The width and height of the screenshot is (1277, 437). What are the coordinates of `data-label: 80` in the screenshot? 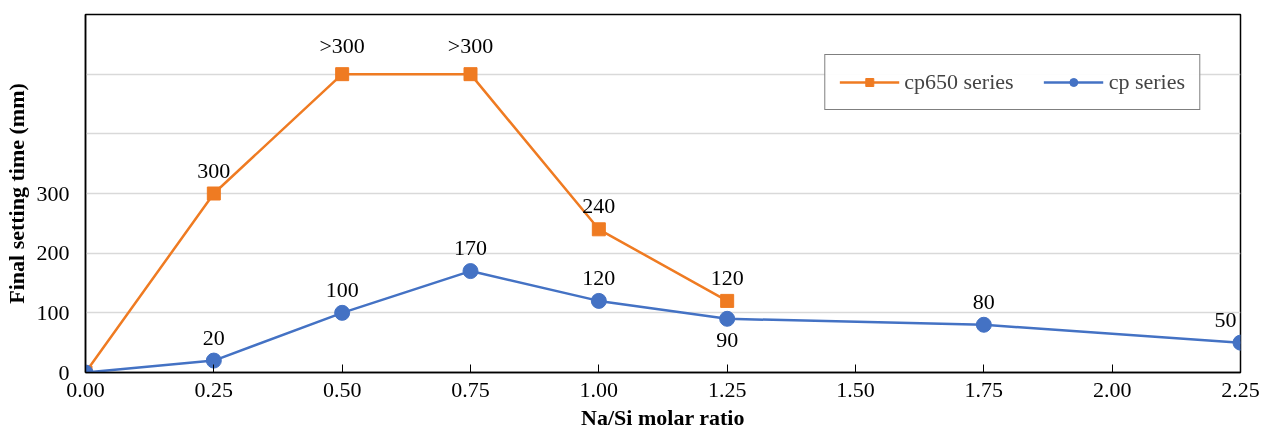 It's located at (983, 301).